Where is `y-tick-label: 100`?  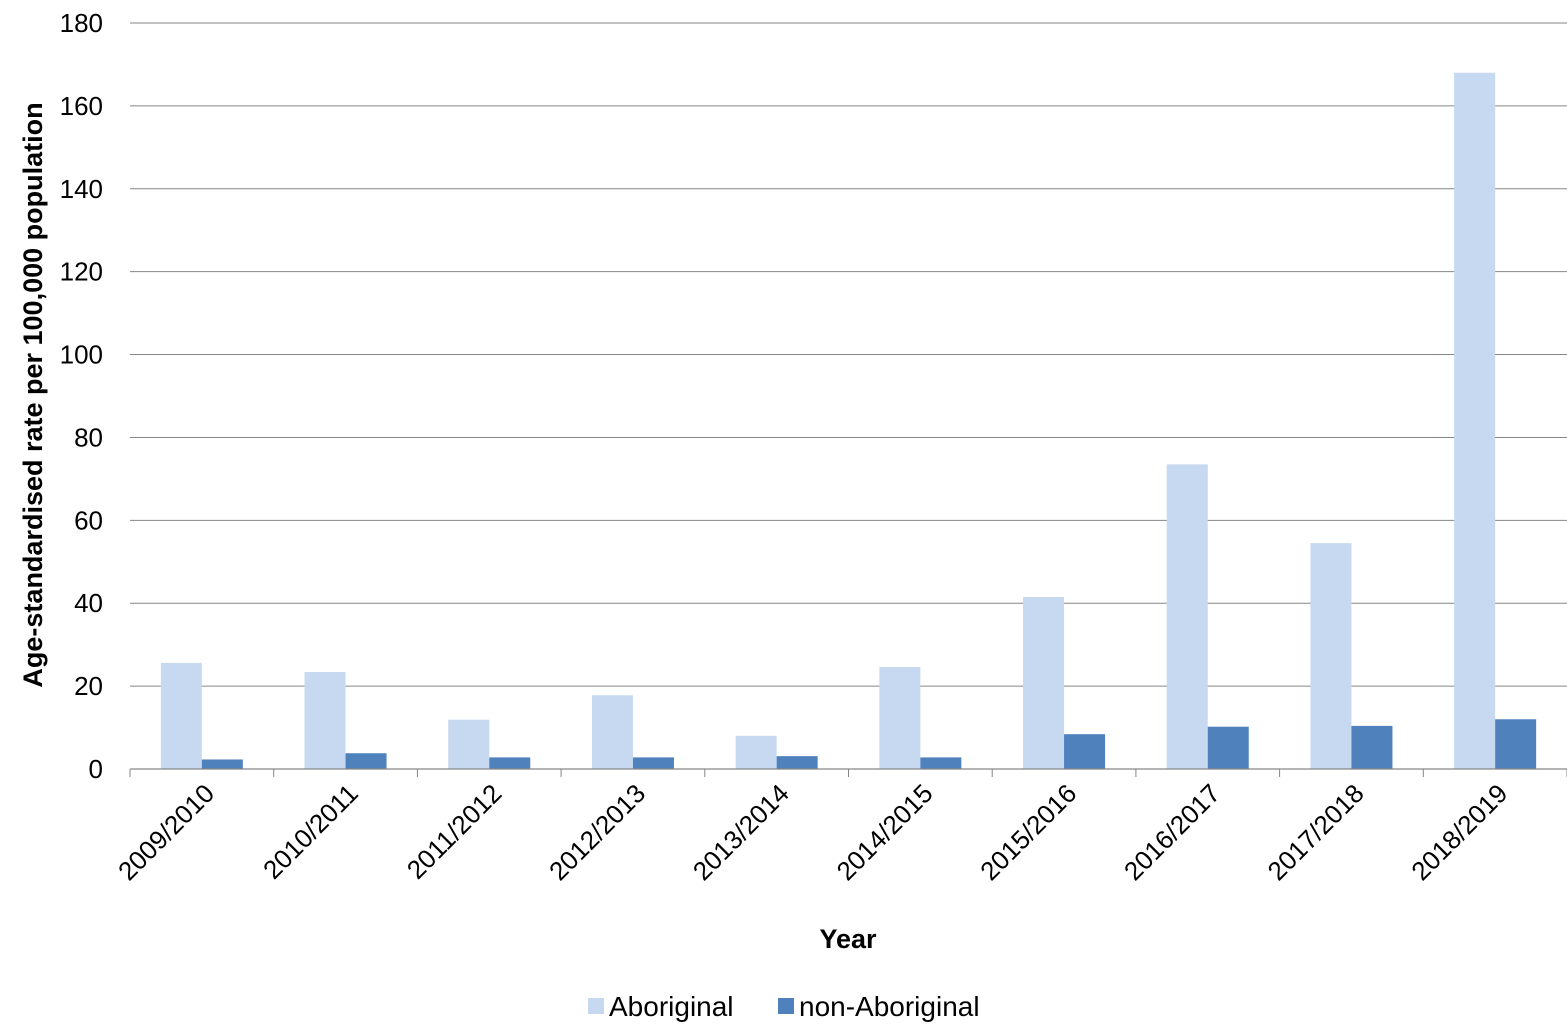 y-tick-label: 100 is located at coordinates (81, 355).